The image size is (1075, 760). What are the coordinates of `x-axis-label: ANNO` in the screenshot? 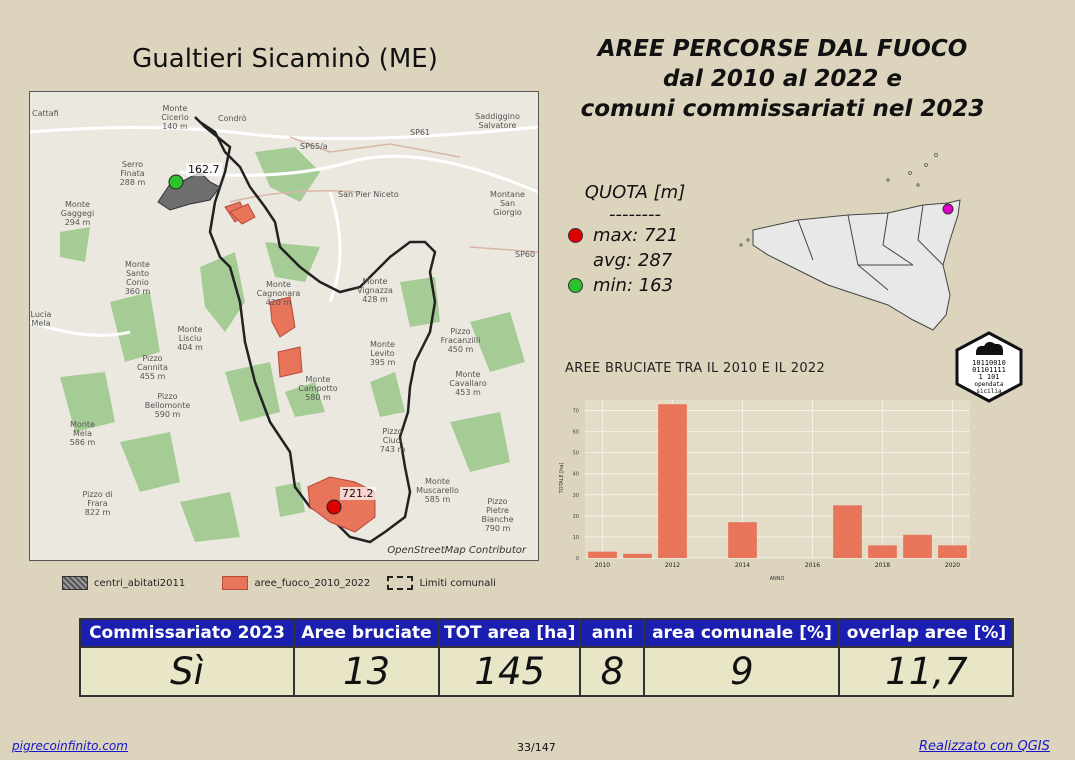 It's located at (777, 579).